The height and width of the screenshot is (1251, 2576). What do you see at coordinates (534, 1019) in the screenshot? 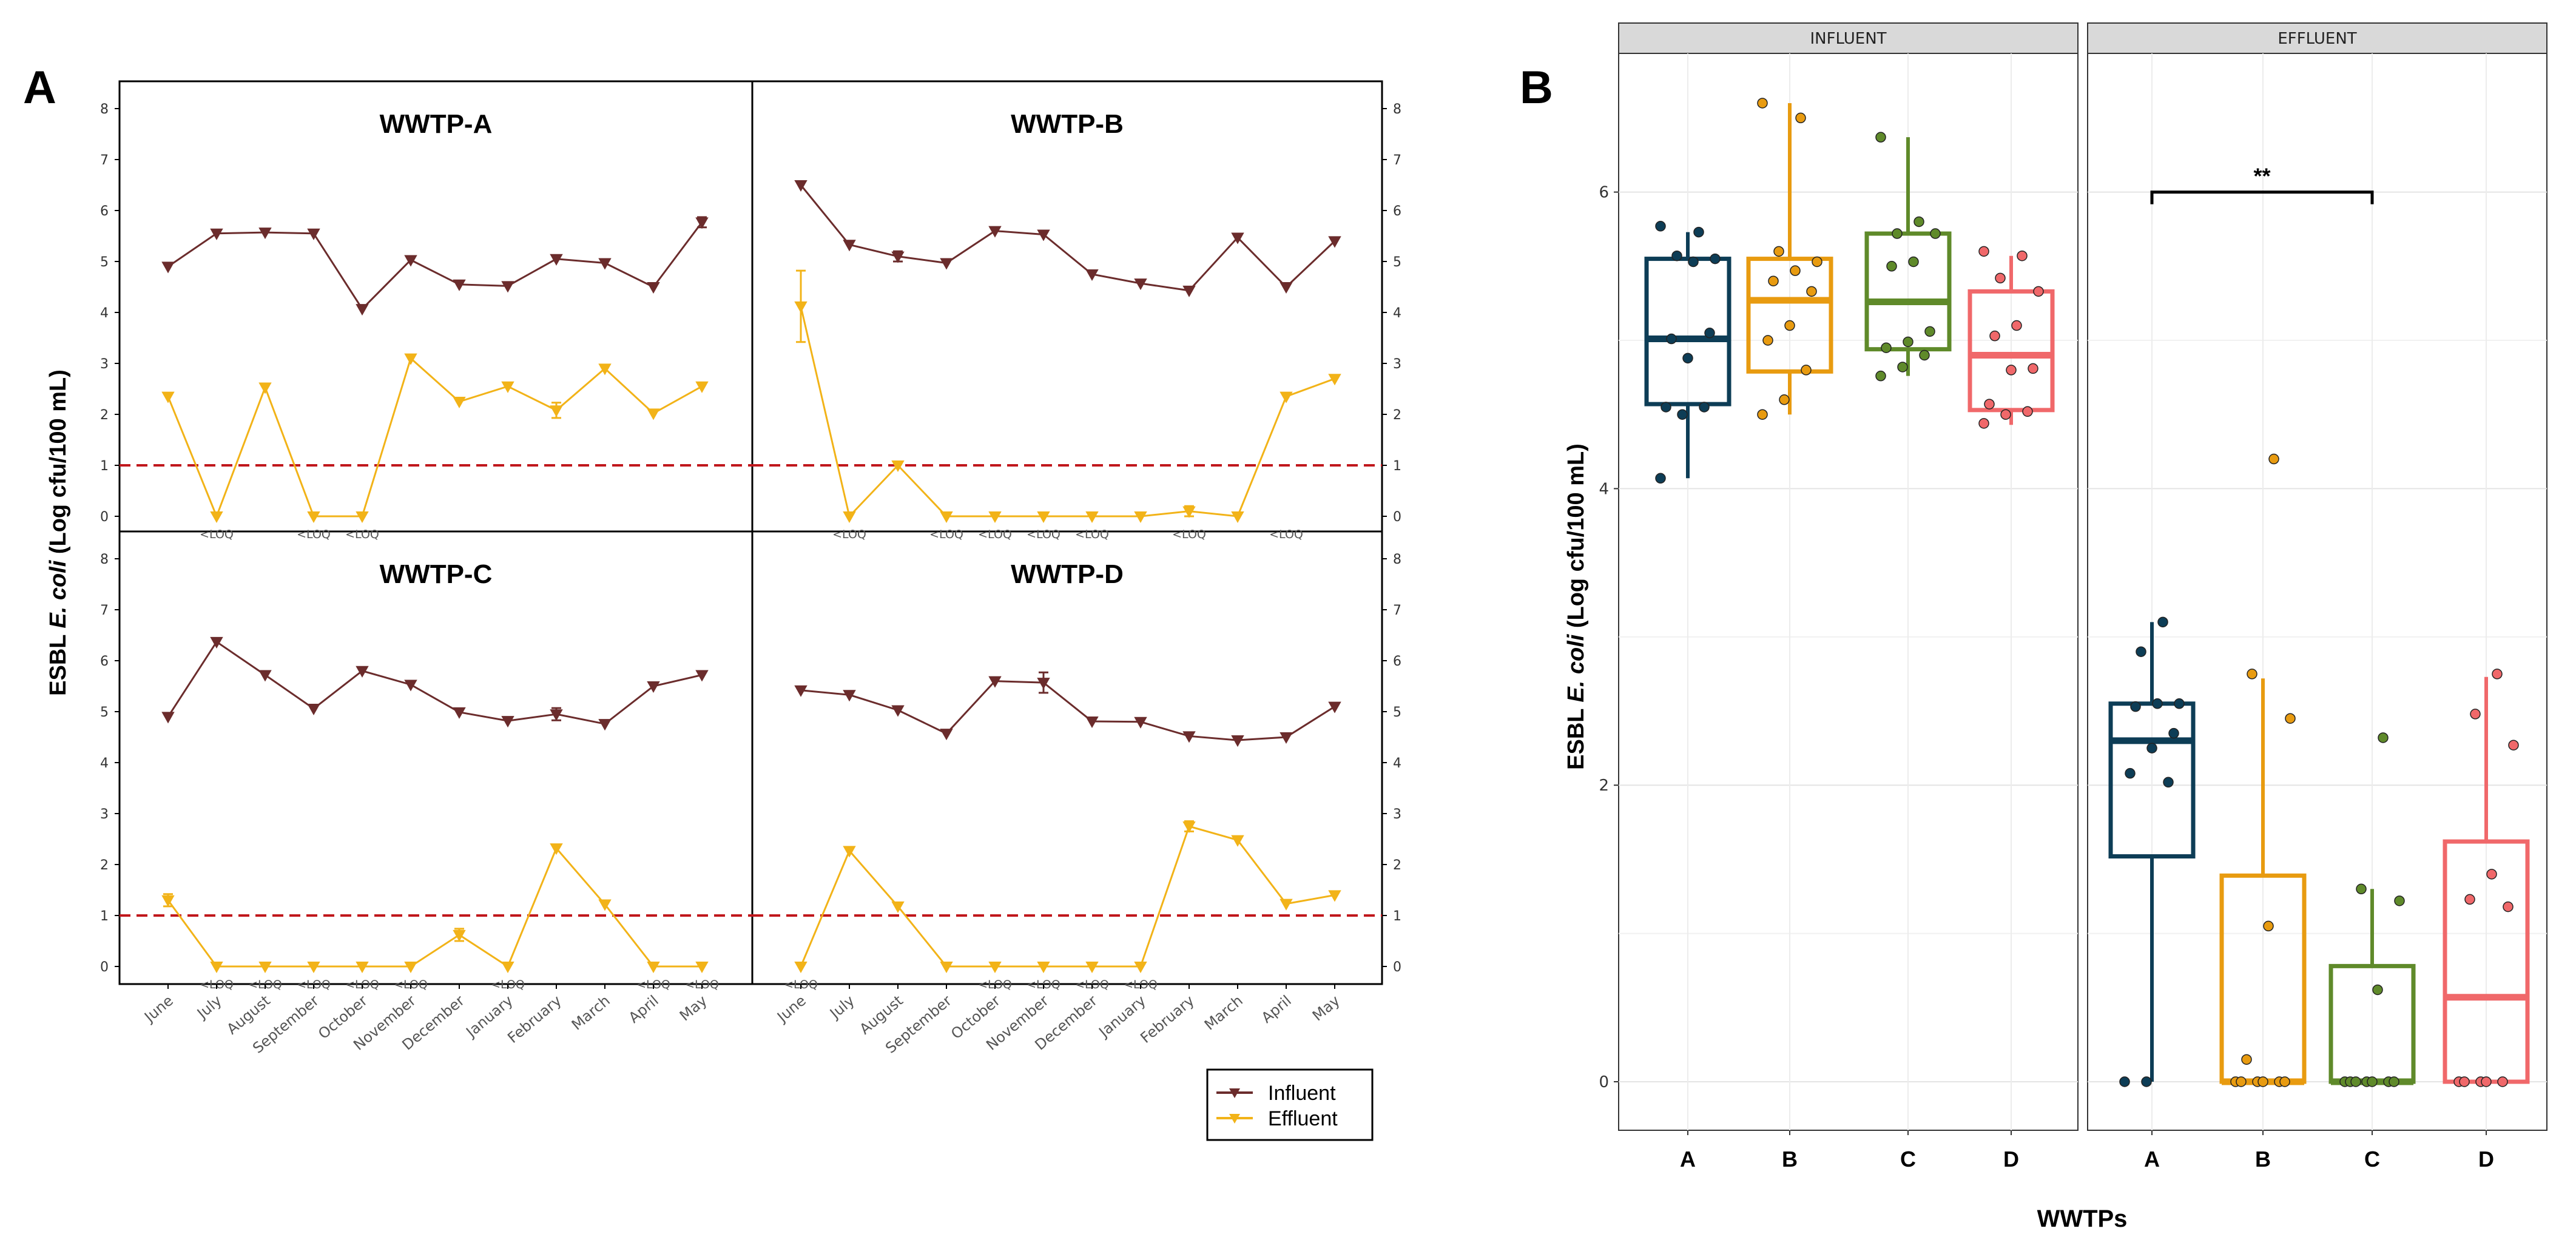
I see `month-label: February` at bounding box center [534, 1019].